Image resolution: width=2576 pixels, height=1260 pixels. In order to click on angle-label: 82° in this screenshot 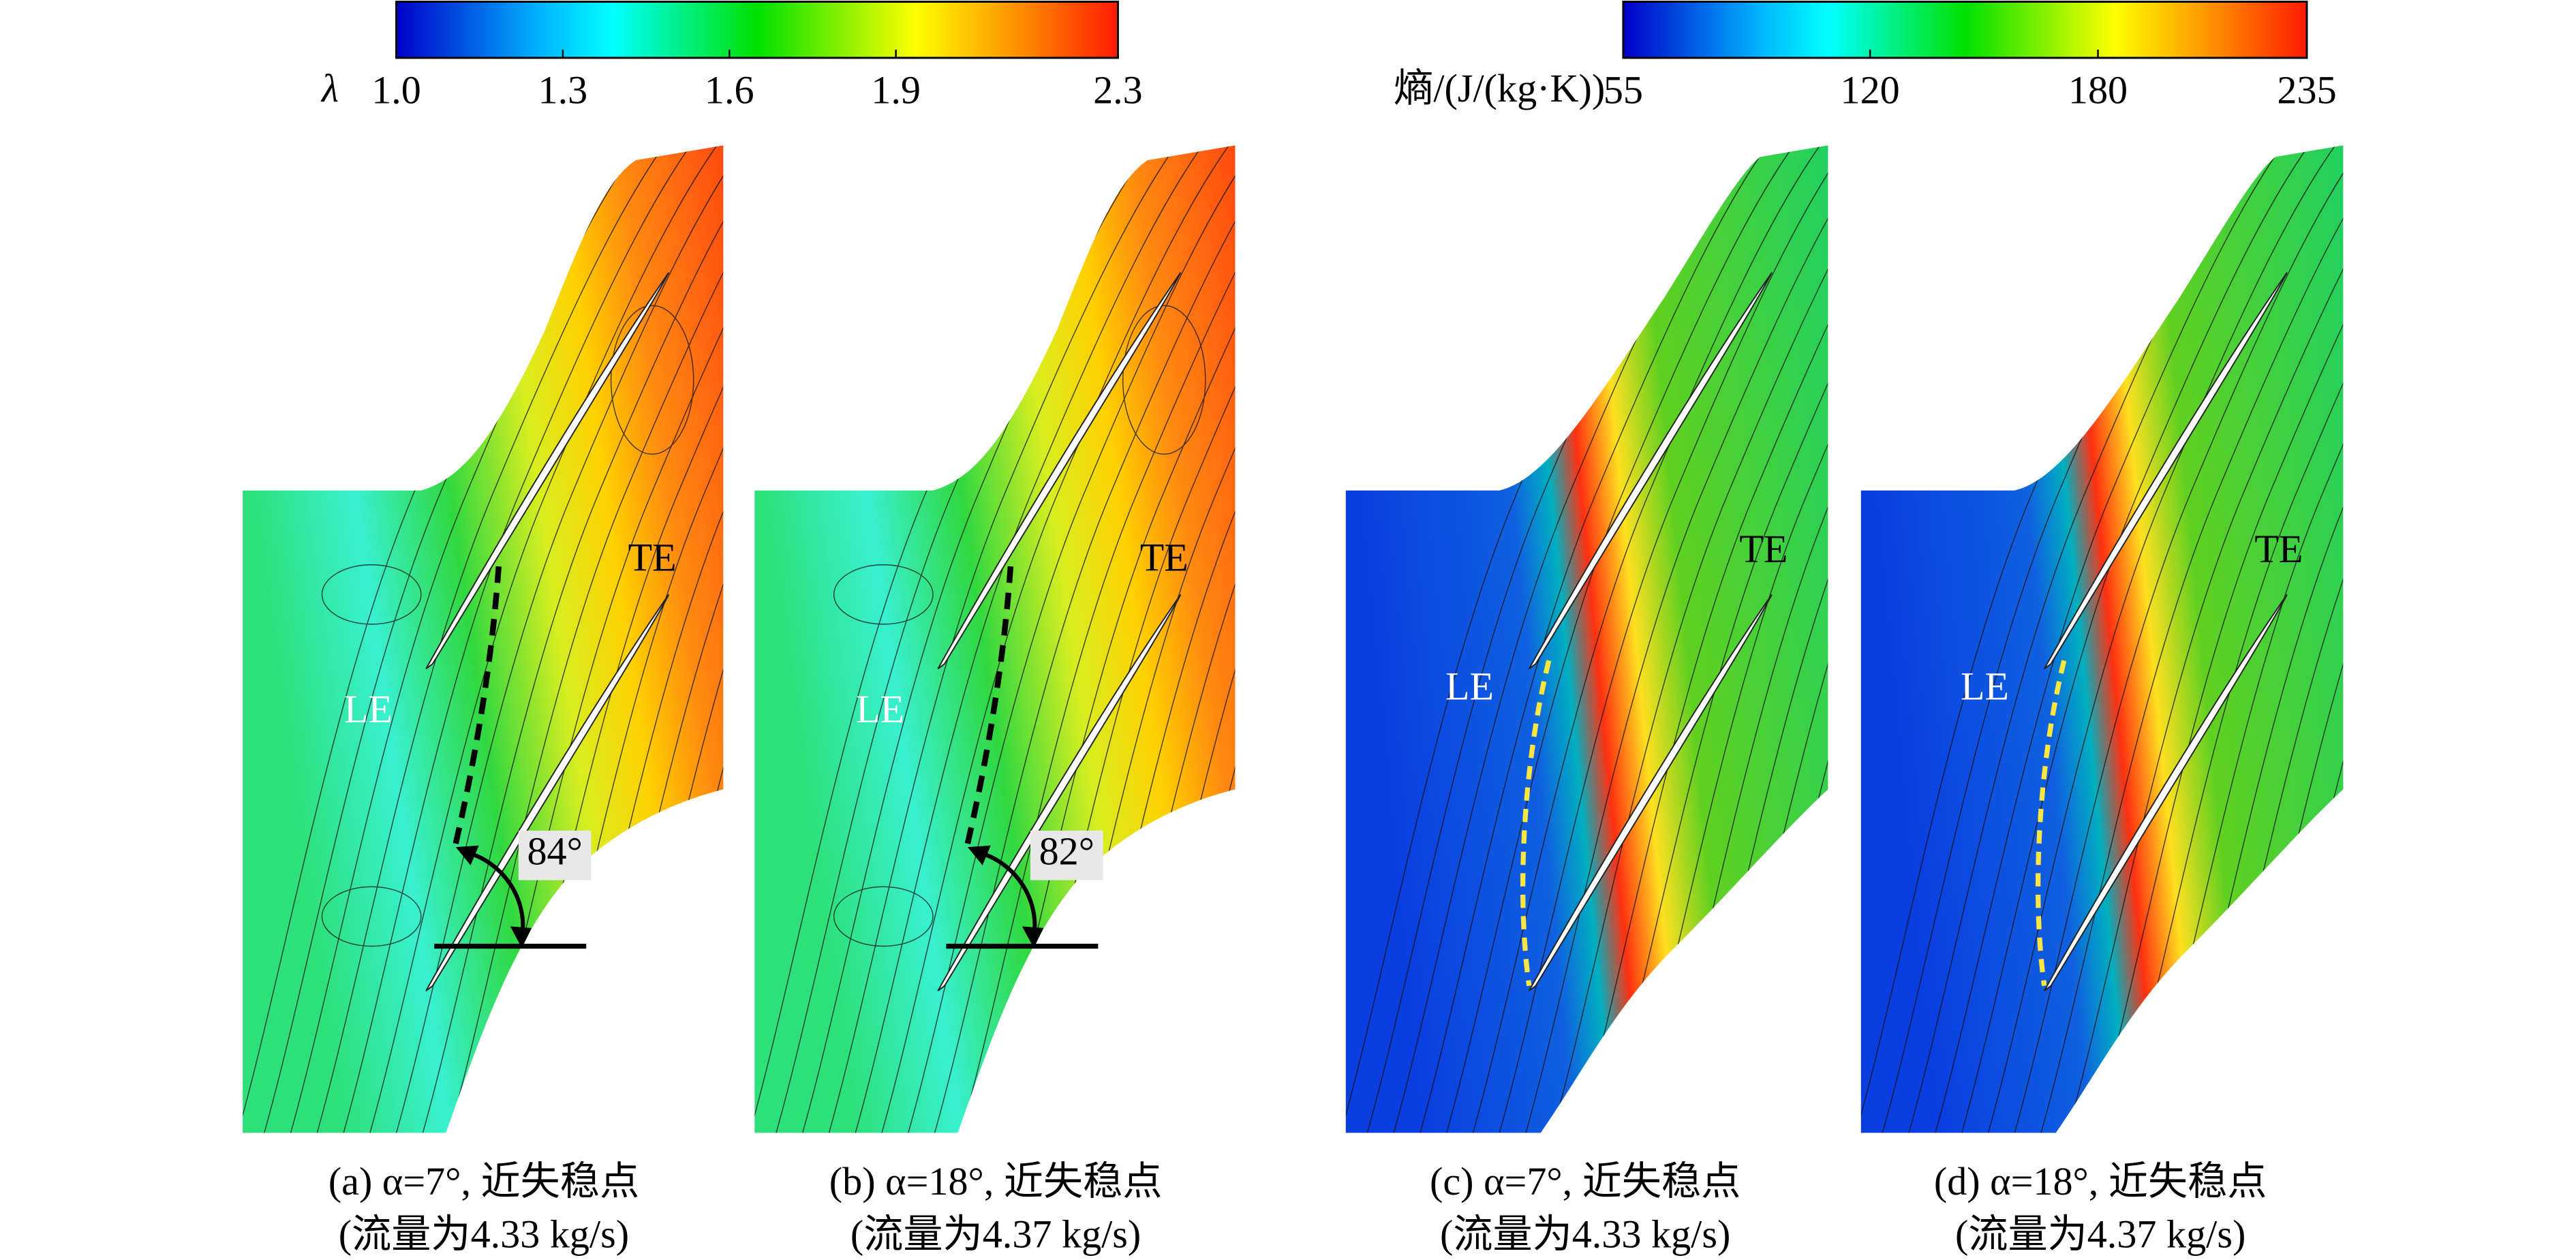, I will do `click(1066, 851)`.